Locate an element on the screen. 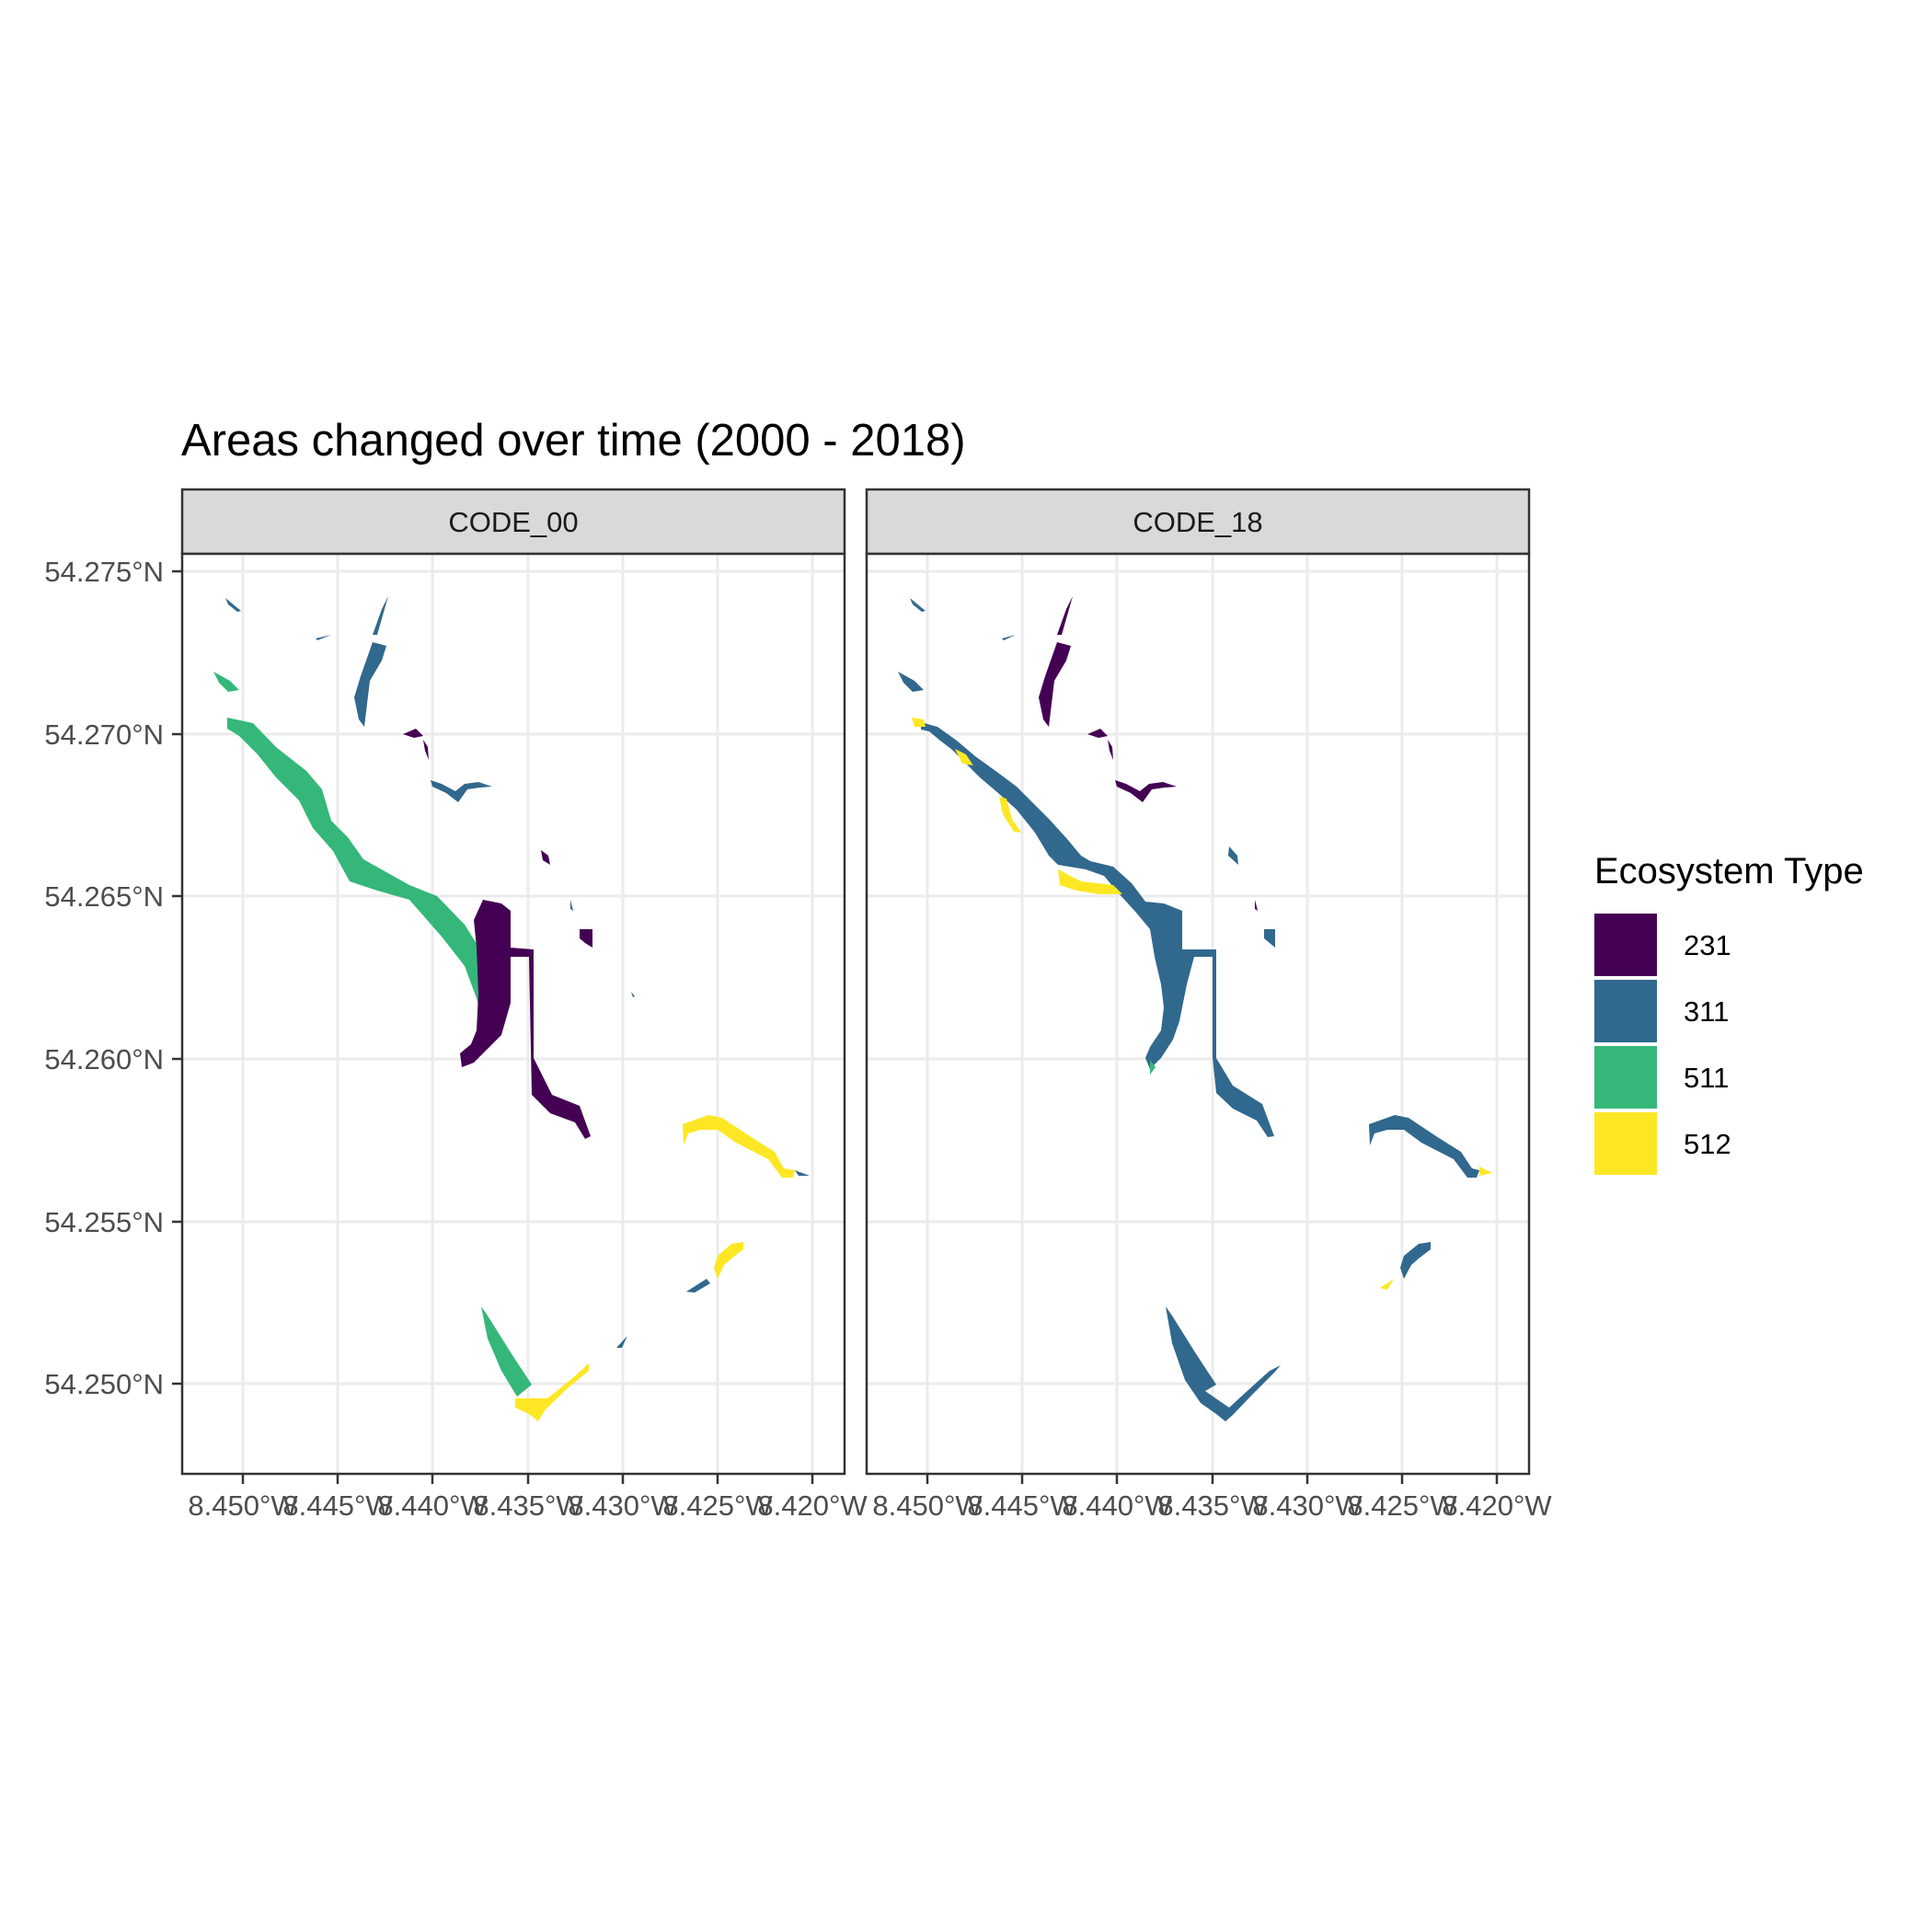 This screenshot has height=1932, width=1932. y-tick-label: 54.275°N is located at coordinates (104, 572).